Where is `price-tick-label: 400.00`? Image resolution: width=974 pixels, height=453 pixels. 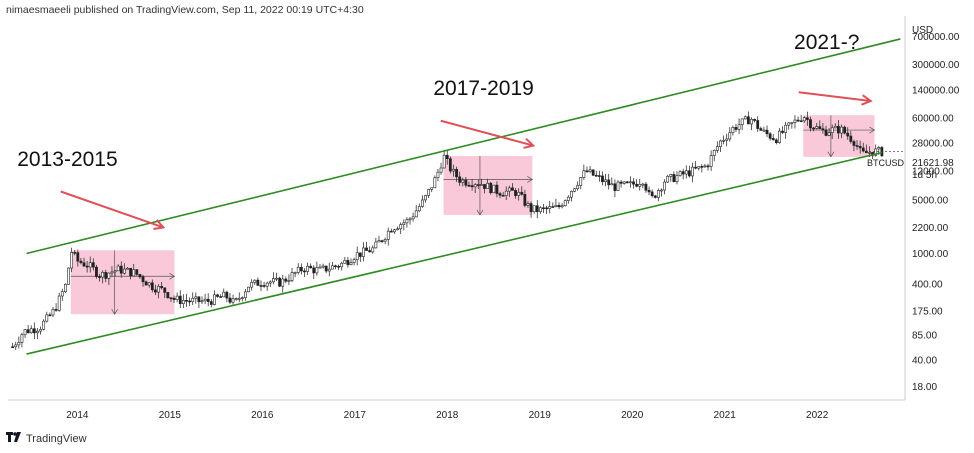 price-tick-label: 400.00 is located at coordinates (927, 284).